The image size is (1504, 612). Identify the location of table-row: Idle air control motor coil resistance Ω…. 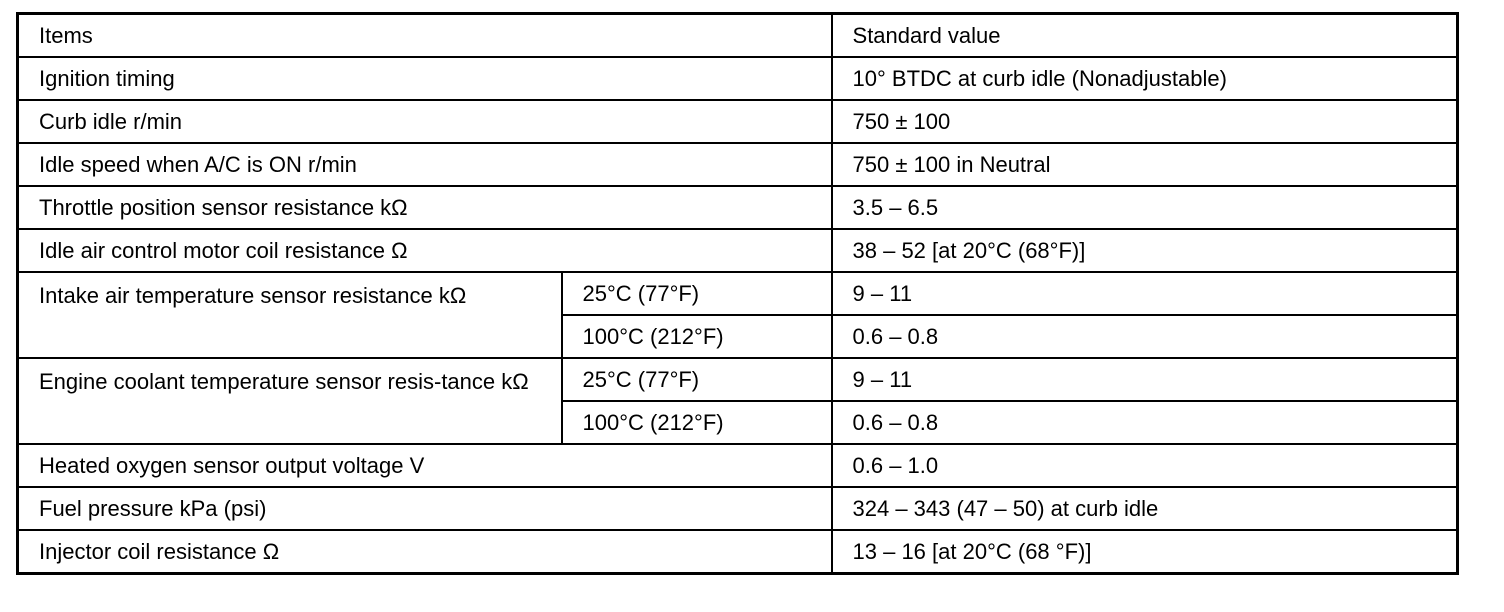
(737, 250).